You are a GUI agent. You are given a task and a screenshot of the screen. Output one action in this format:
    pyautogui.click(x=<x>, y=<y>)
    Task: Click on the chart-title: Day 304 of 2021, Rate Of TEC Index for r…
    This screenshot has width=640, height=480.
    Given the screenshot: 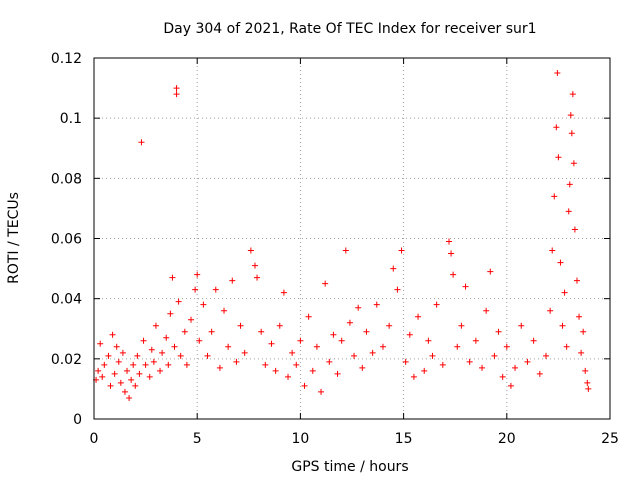 What is the action you would take?
    pyautogui.click(x=349, y=29)
    